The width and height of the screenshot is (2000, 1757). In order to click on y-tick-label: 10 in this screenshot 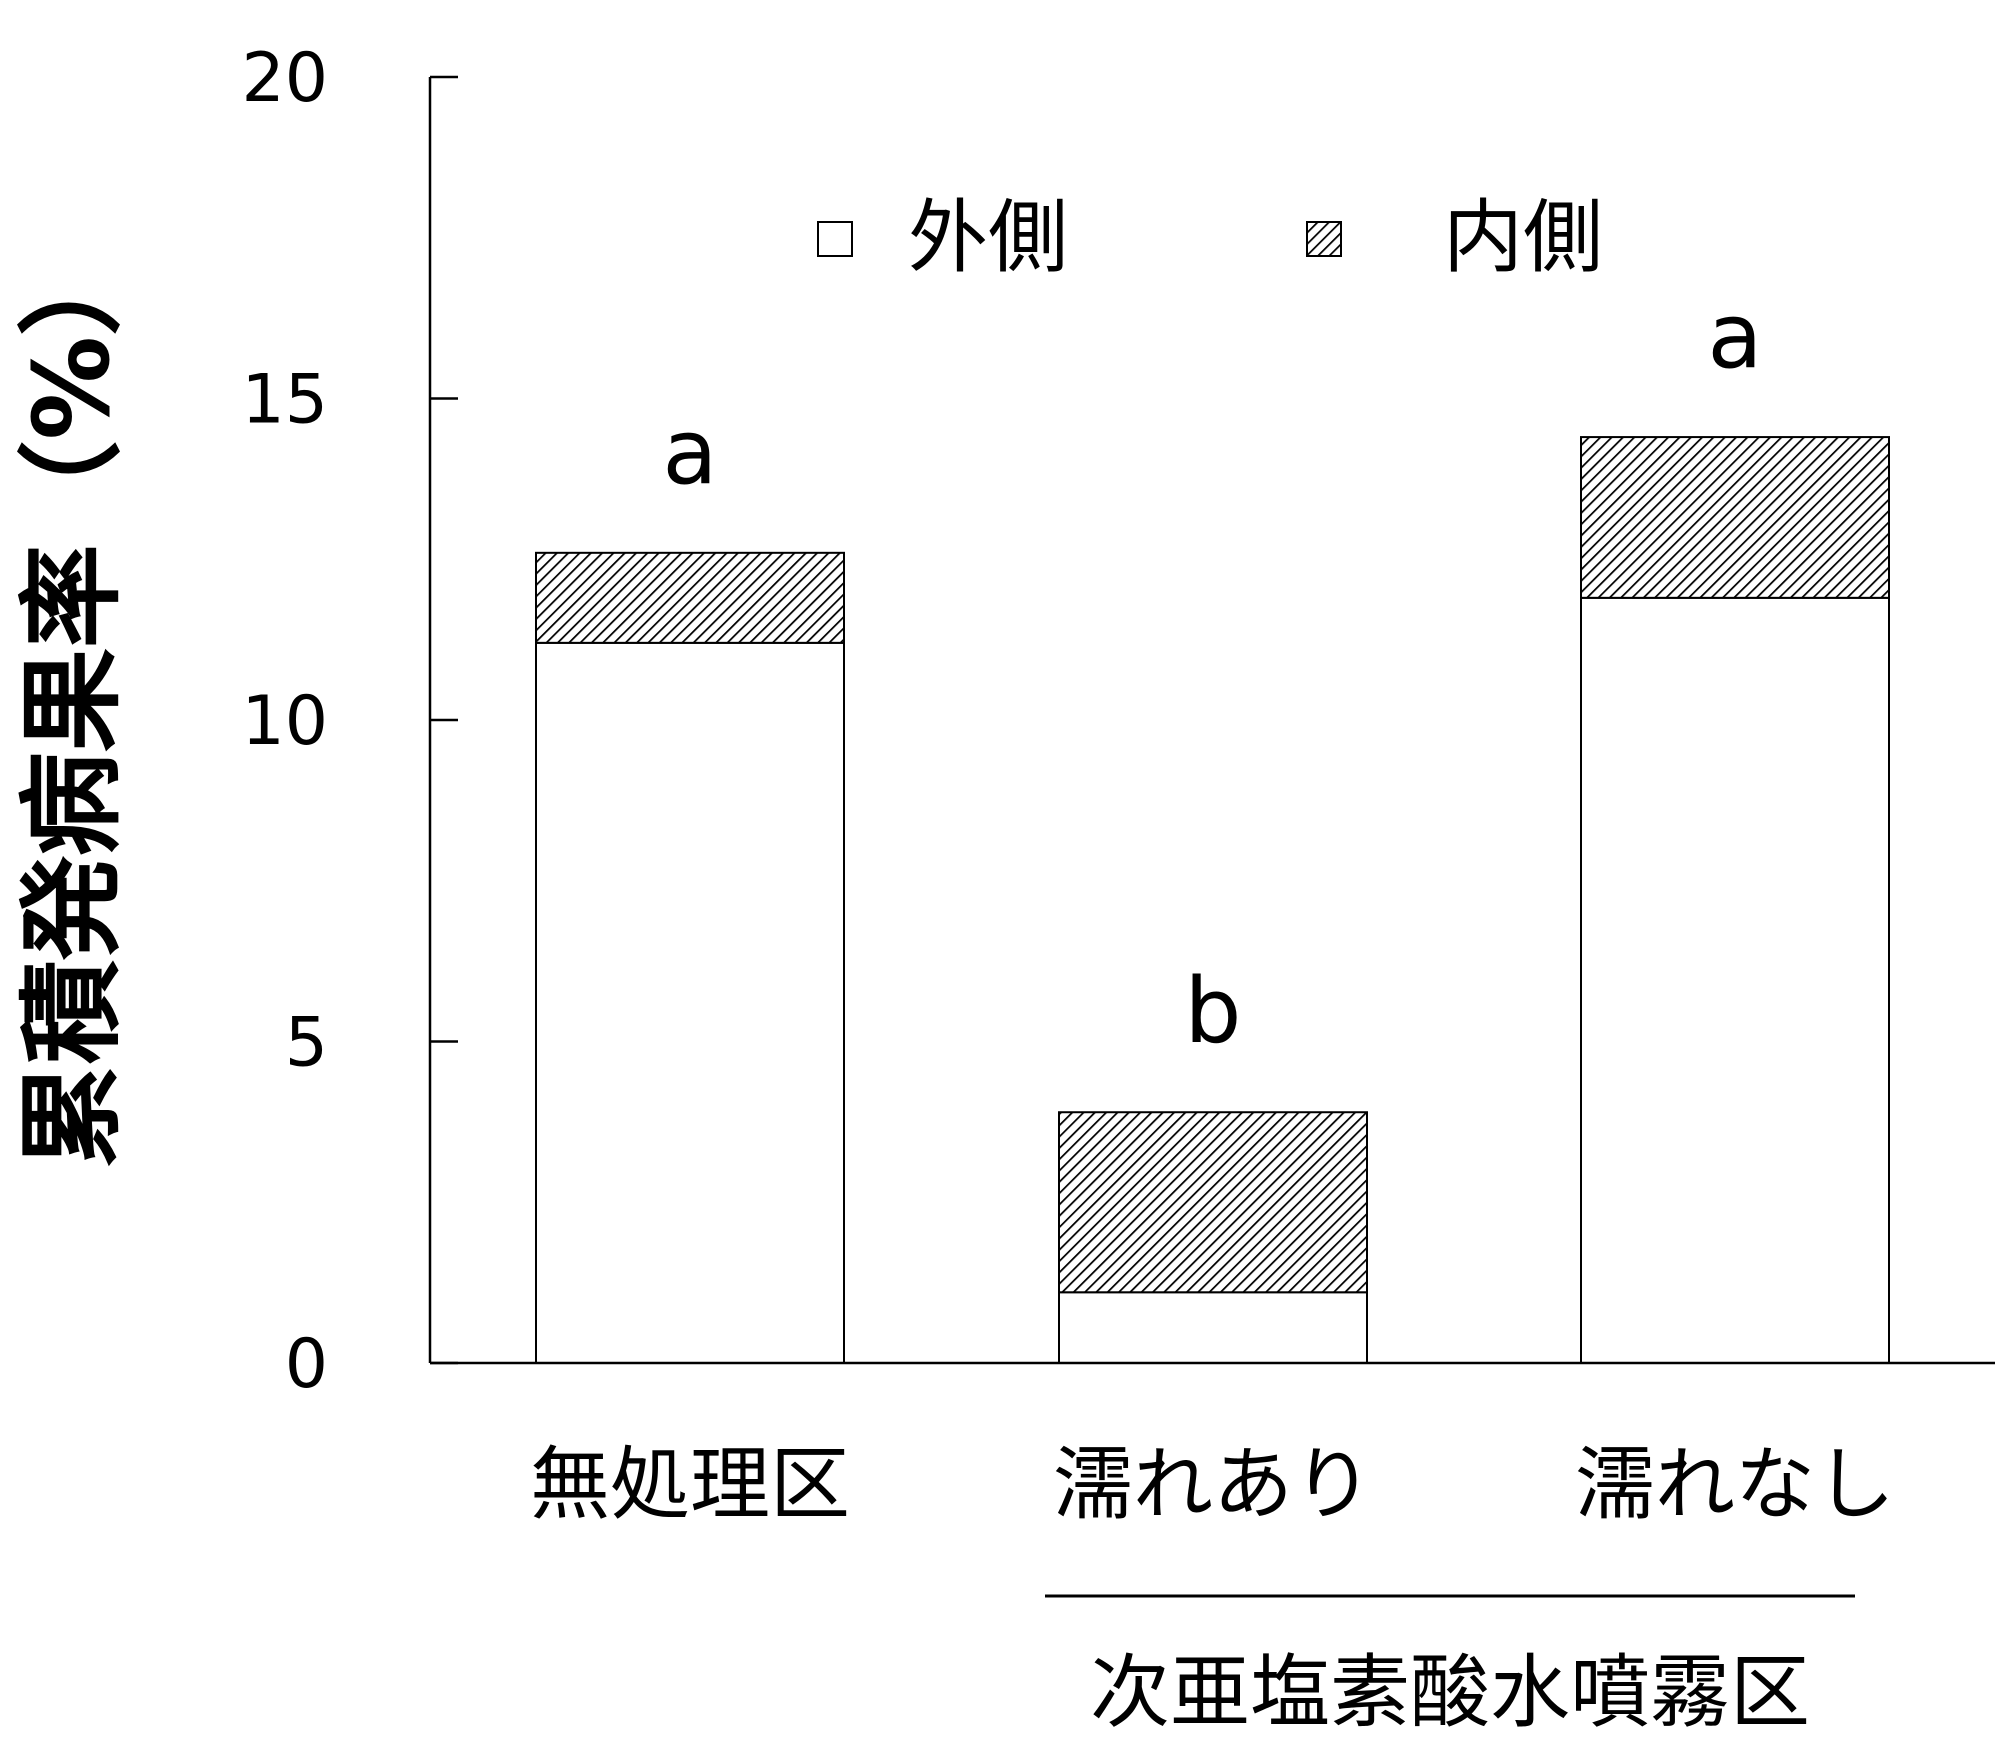, I will do `click(284, 721)`.